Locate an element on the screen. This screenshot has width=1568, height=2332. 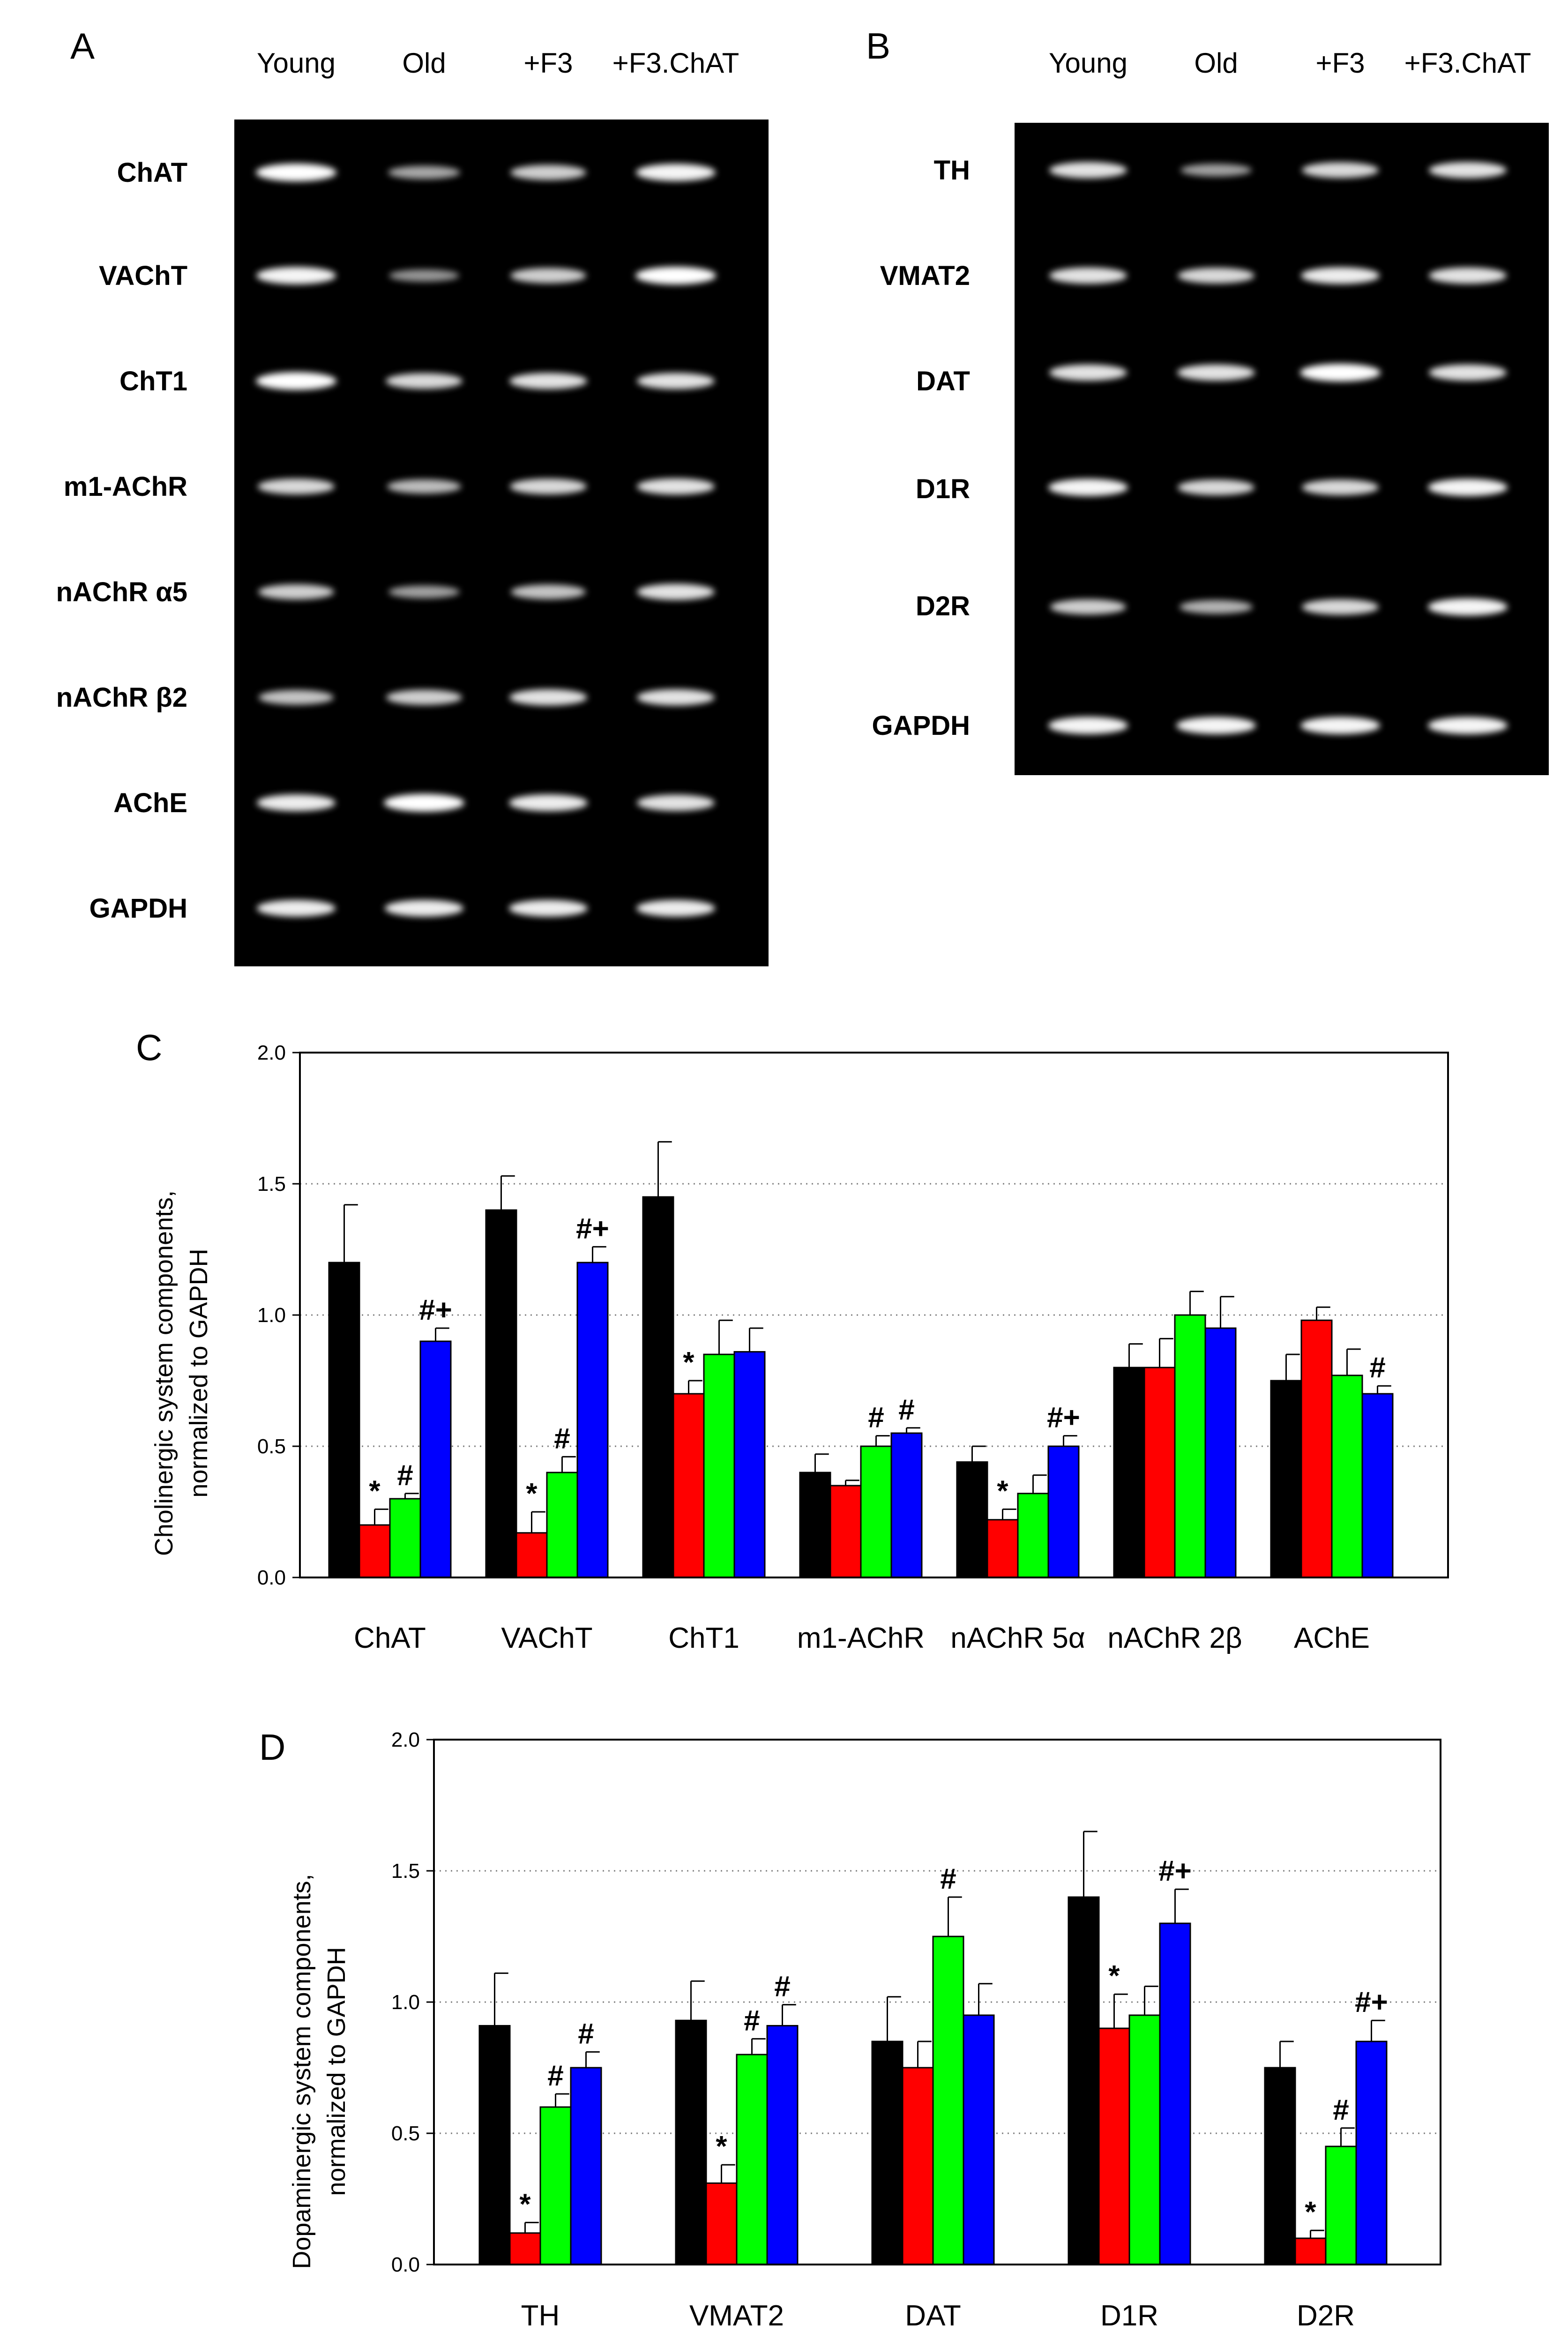
chart-d-d2r-f3-bar is located at coordinates (1341, 2205).